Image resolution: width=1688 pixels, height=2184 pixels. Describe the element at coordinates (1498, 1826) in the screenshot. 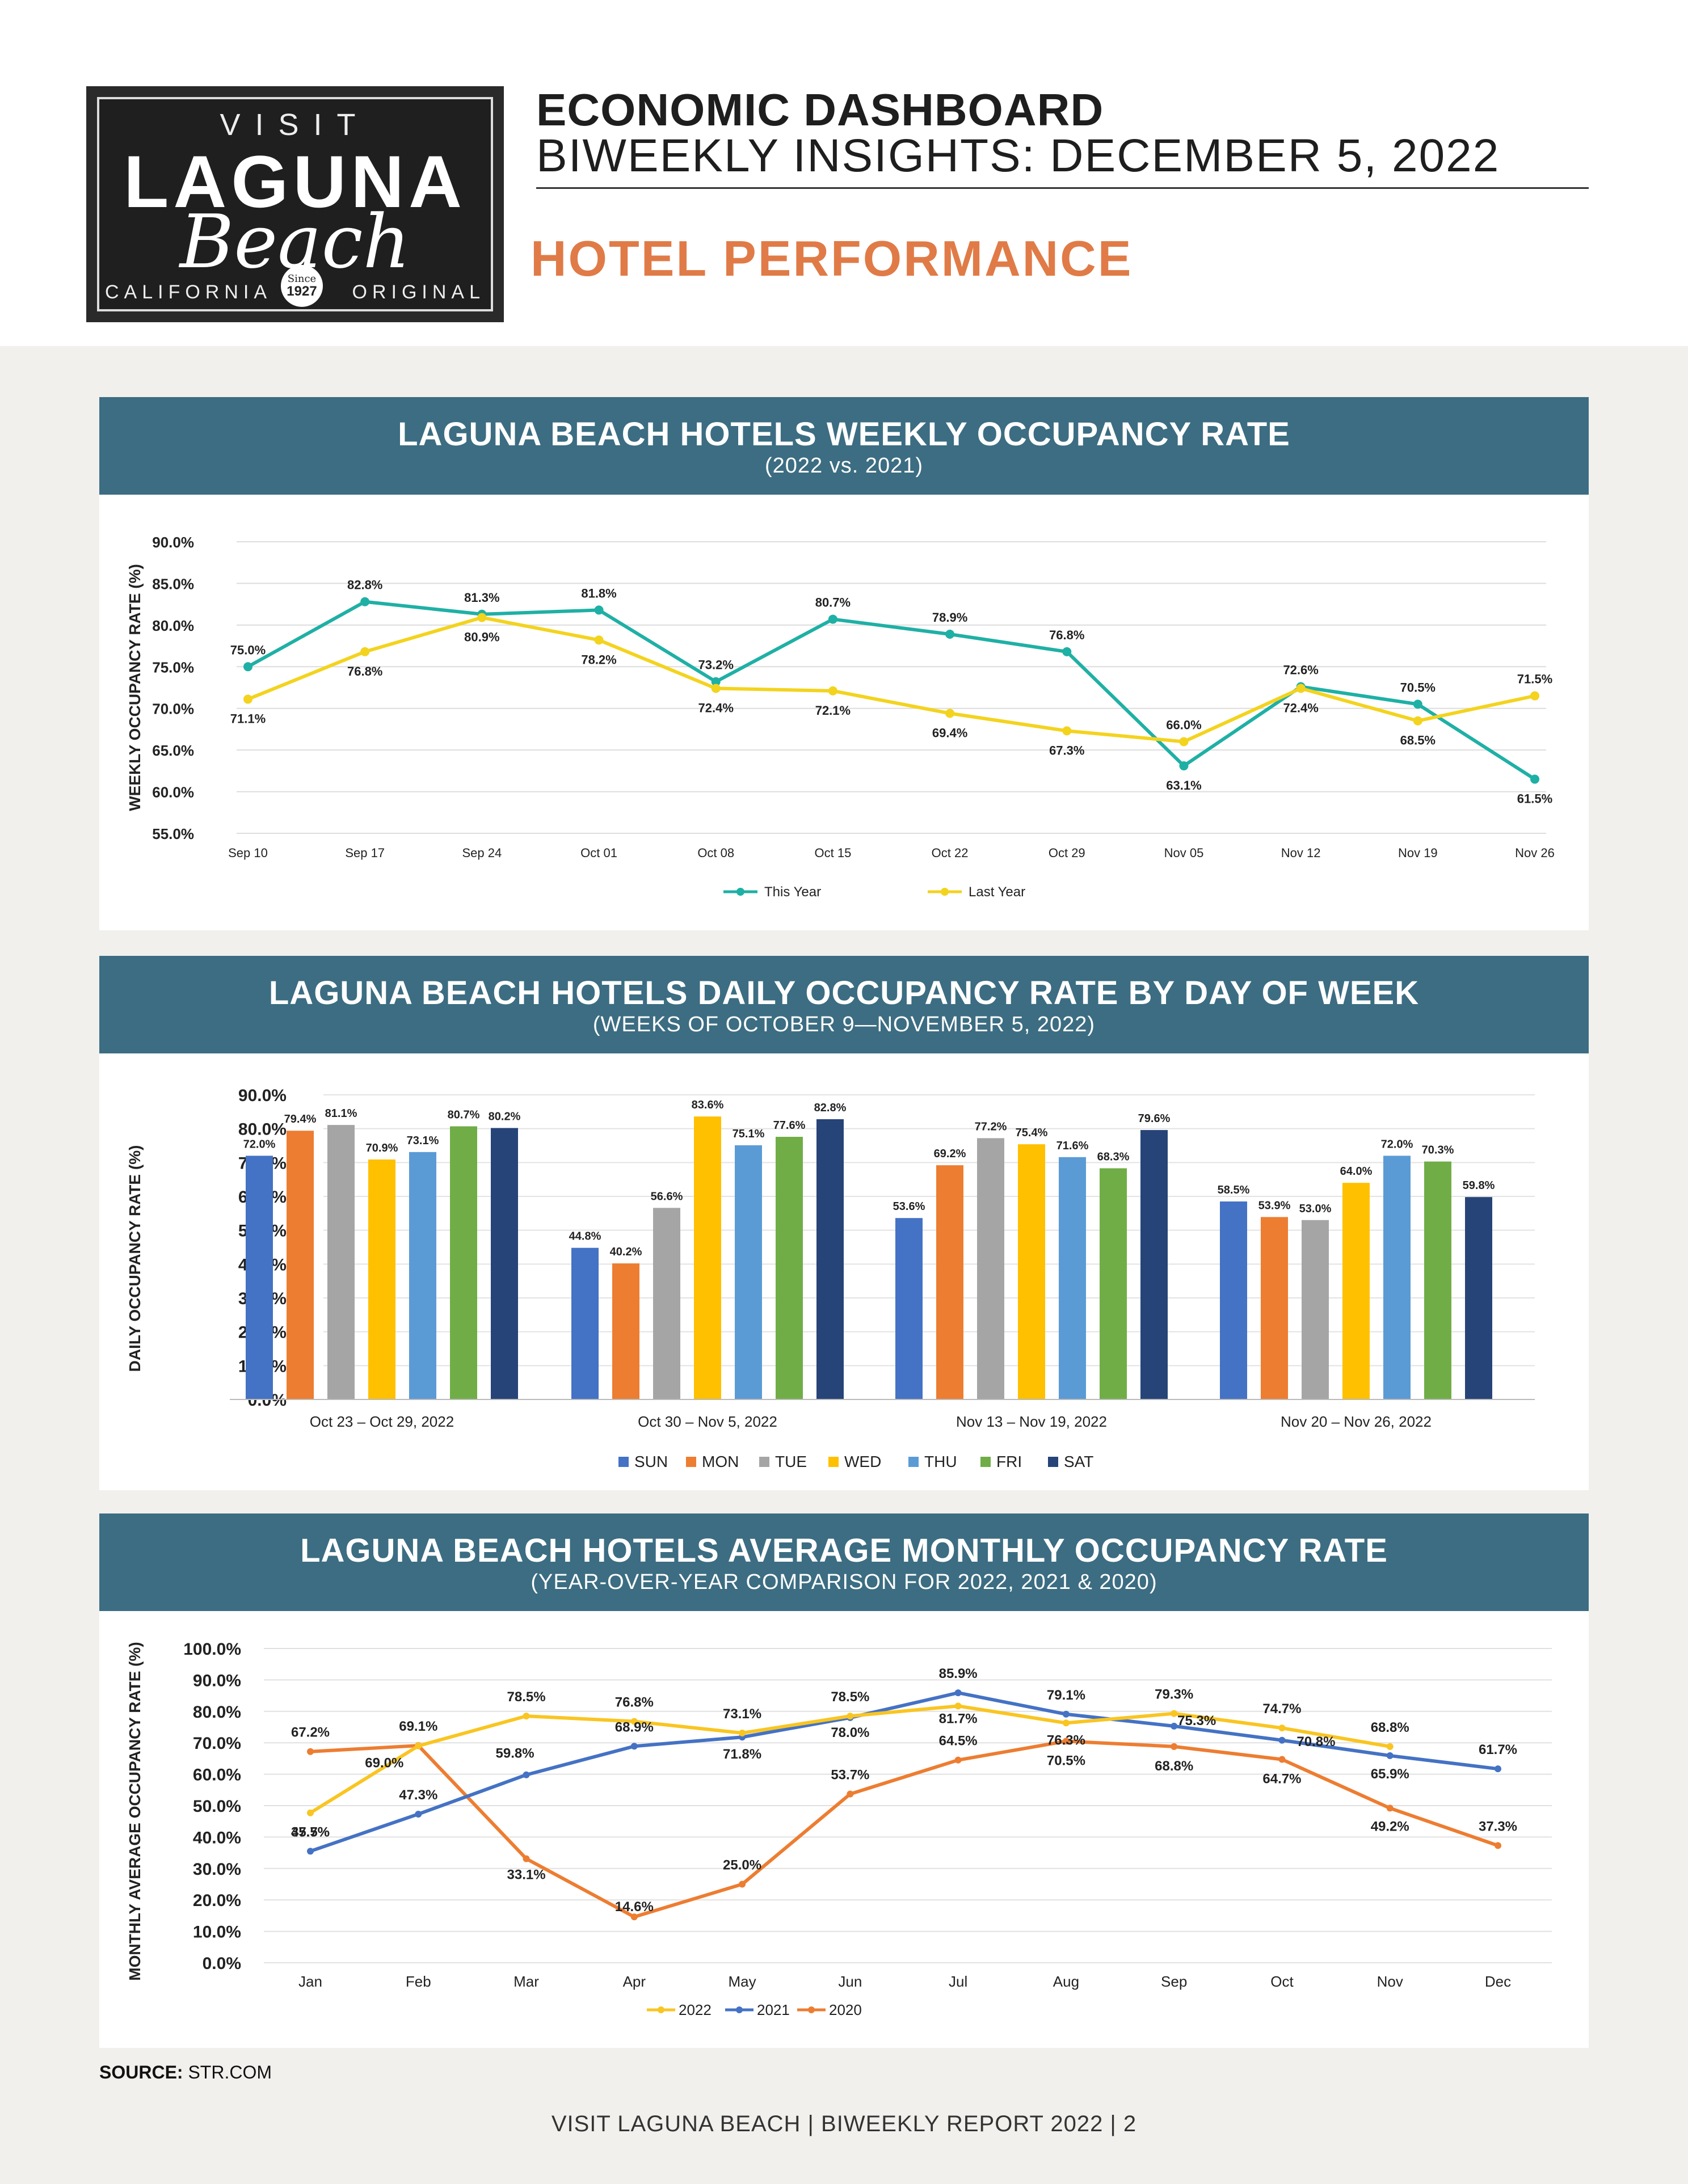

I see `data-label: 37.3%` at that location.